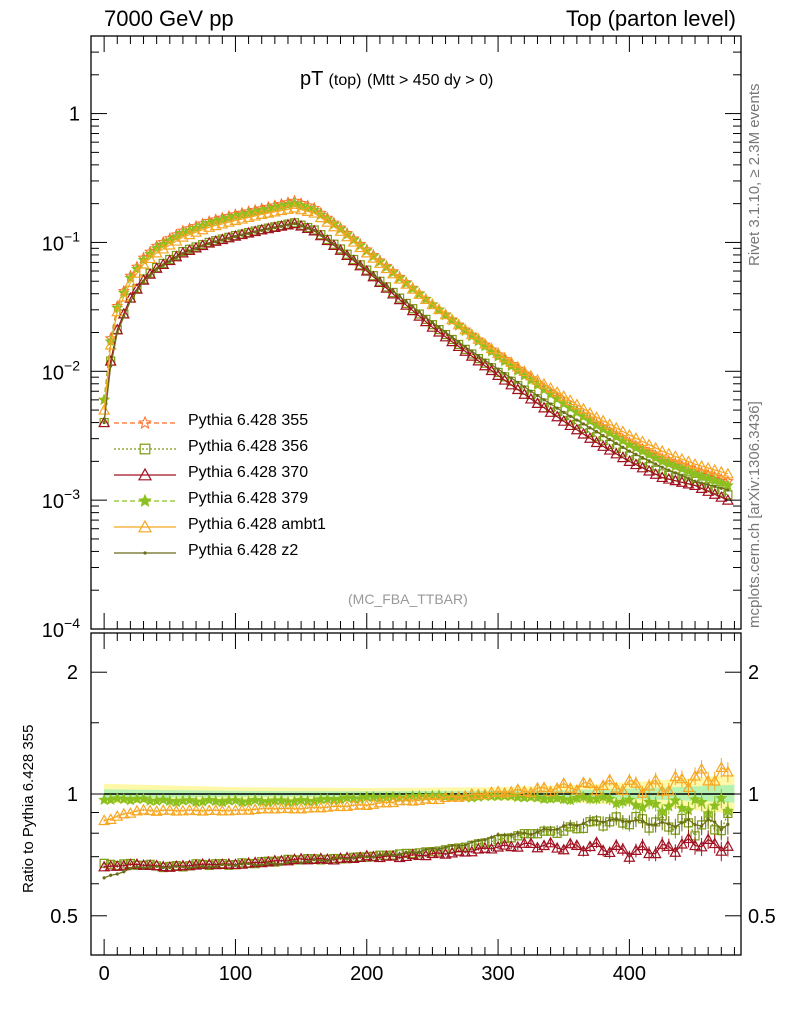  I want to click on ratio-series-line, so click(416, 841).